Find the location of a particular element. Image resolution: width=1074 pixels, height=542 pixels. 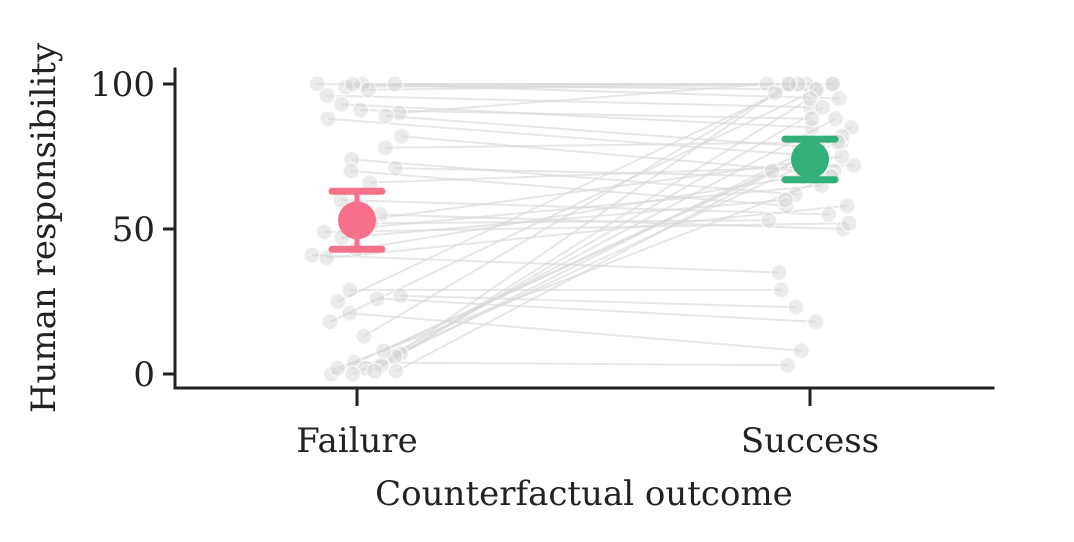

x-tick-label-success: Success is located at coordinates (810, 441).